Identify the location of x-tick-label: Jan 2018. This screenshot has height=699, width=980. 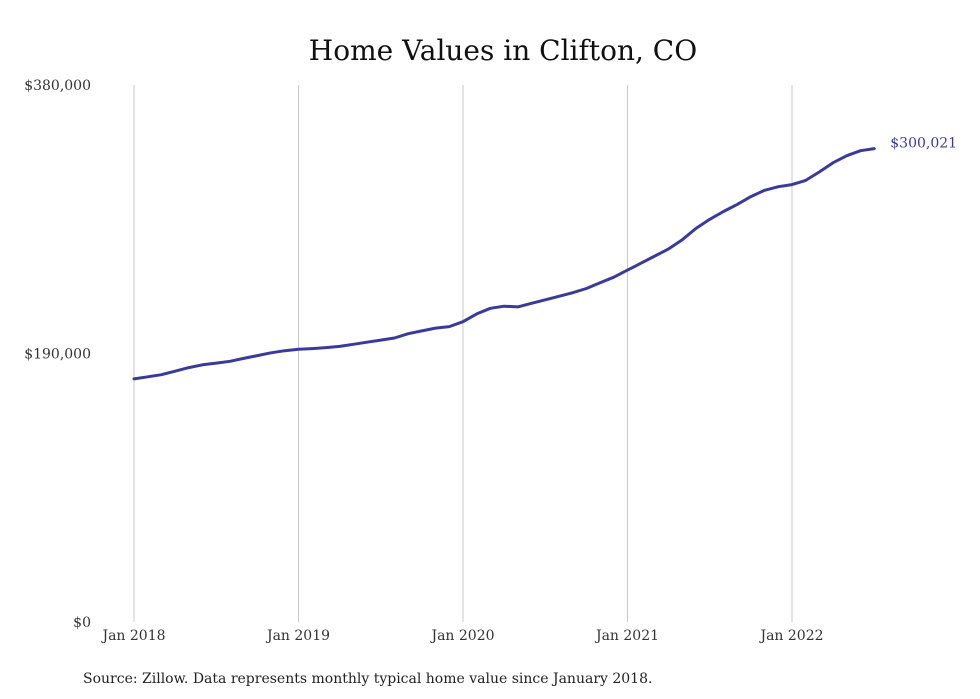
(132, 636).